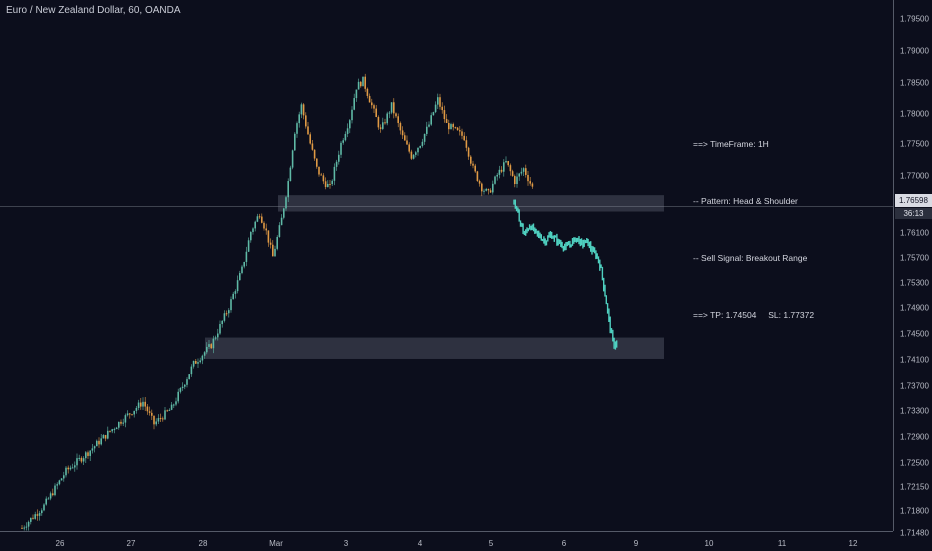 This screenshot has height=551, width=932. Describe the element at coordinates (471, 203) in the screenshot. I see `neckline-zone` at that location.